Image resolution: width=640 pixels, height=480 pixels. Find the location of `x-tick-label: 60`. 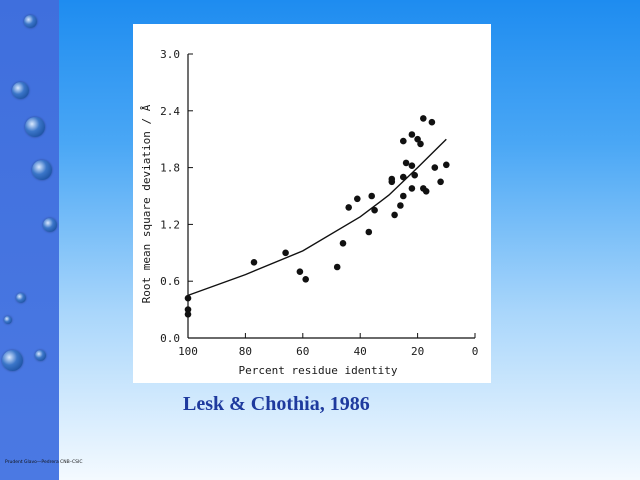

x-tick-label: 60 is located at coordinates (302, 351).